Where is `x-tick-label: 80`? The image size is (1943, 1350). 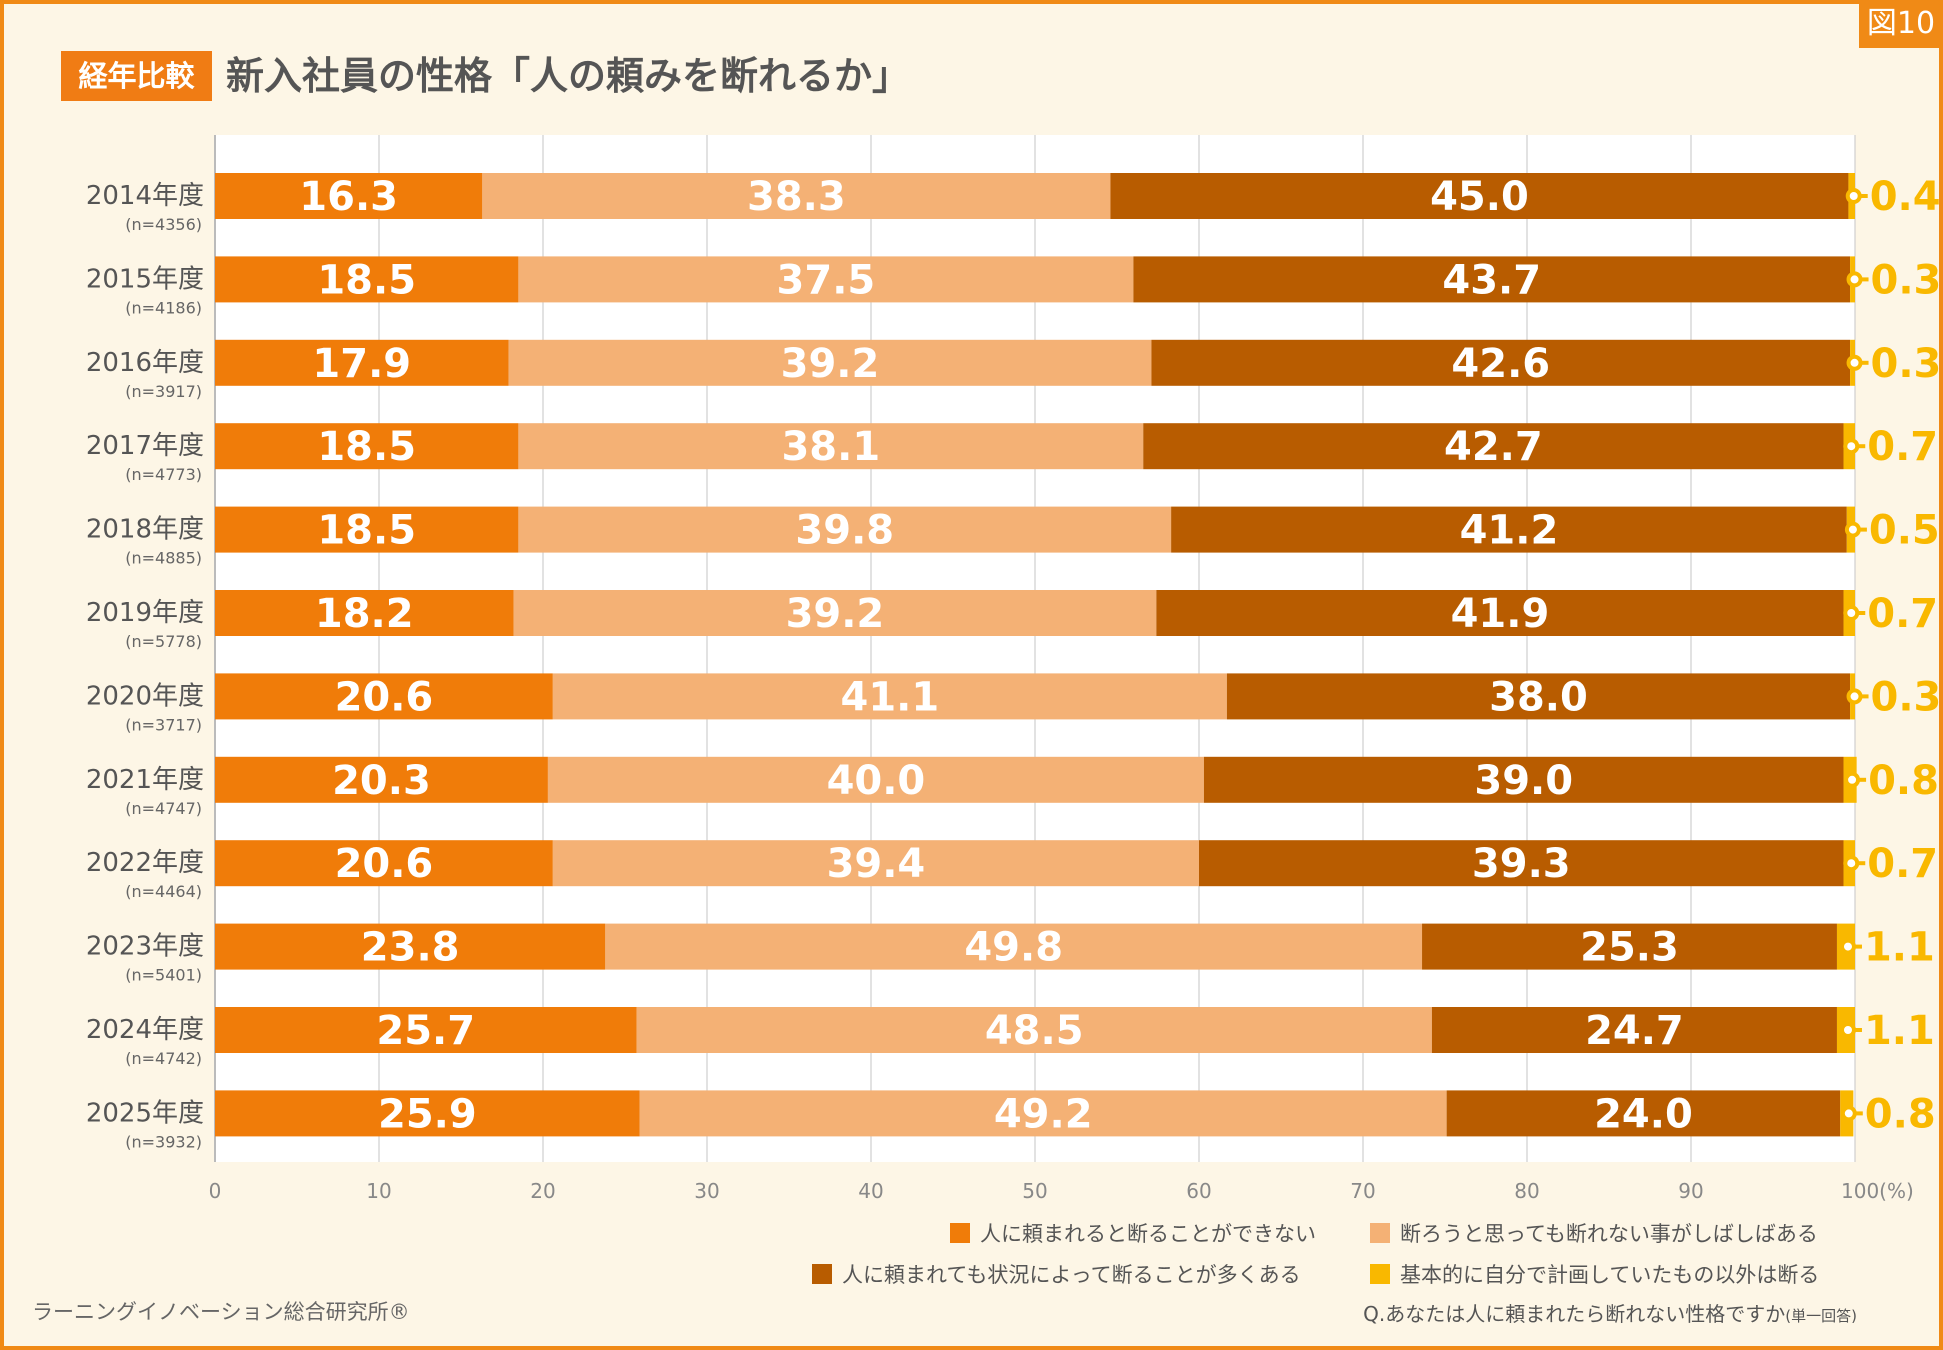
x-tick-label: 80 is located at coordinates (1526, 1191).